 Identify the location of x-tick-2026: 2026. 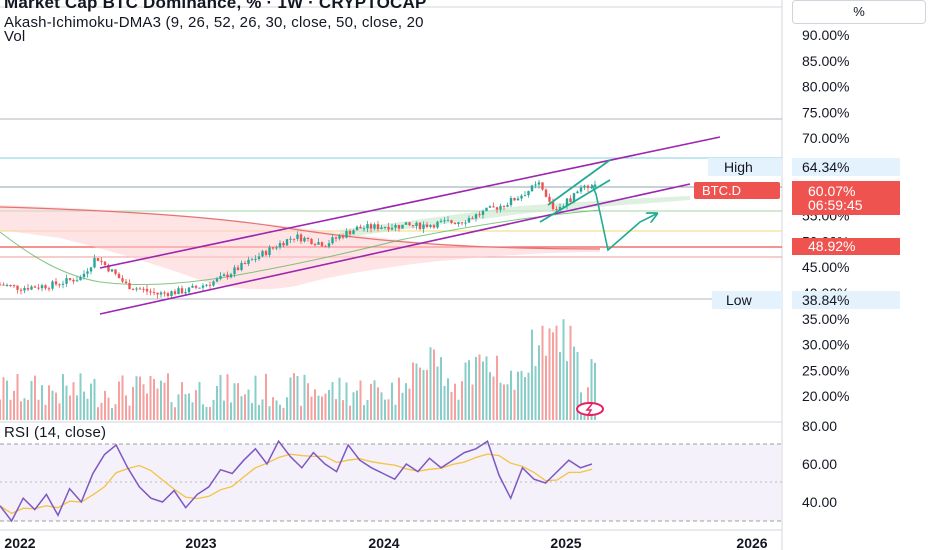
(751, 542).